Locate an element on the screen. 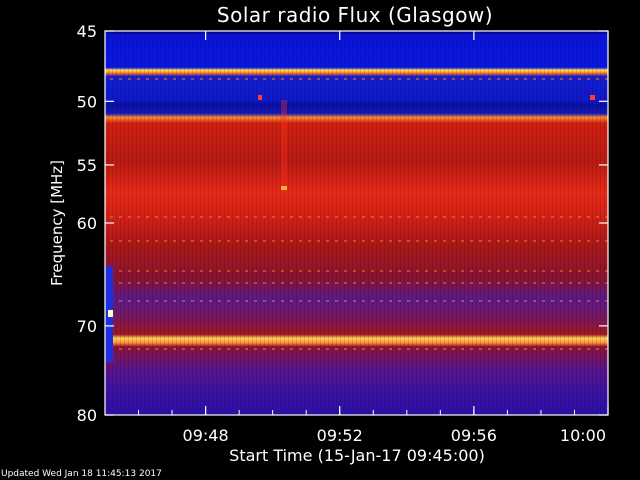 Image resolution: width=640 pixels, height=480 pixels. burst-column is located at coordinates (284, 146).